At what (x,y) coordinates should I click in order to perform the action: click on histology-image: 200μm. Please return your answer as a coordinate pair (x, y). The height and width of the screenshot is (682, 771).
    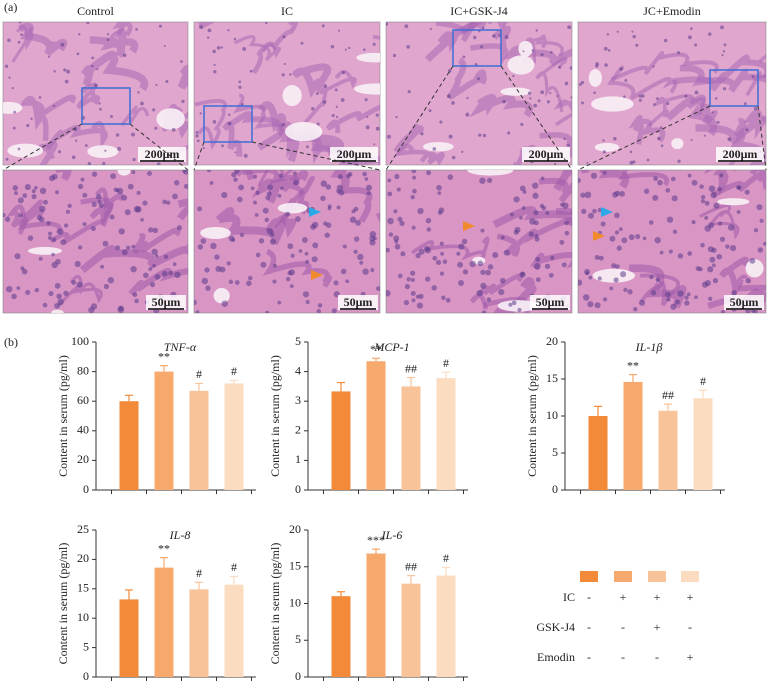
    Looking at the image, I should click on (479, 93).